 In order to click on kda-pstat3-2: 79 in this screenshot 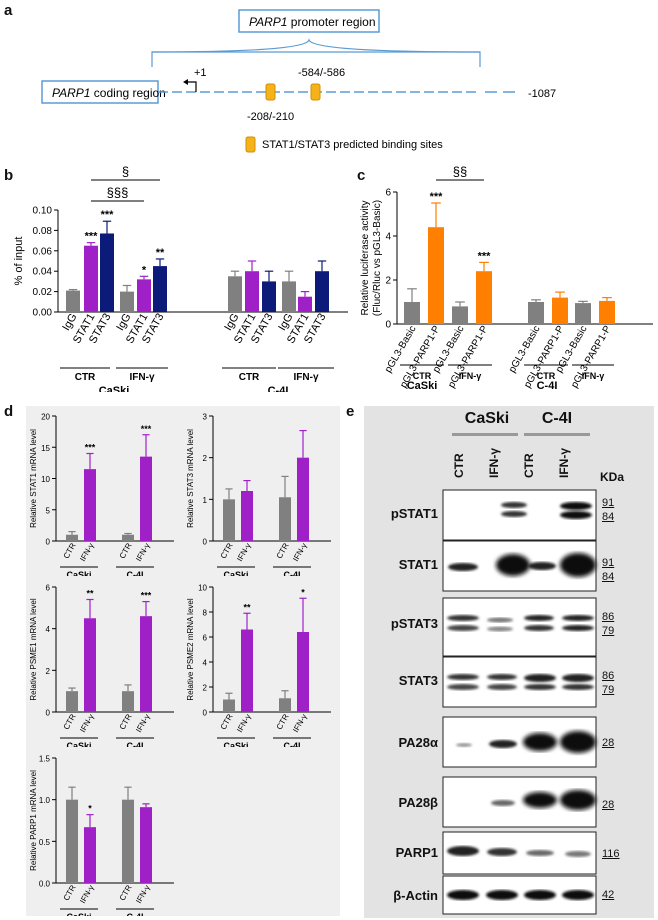, I will do `click(608, 631)`.